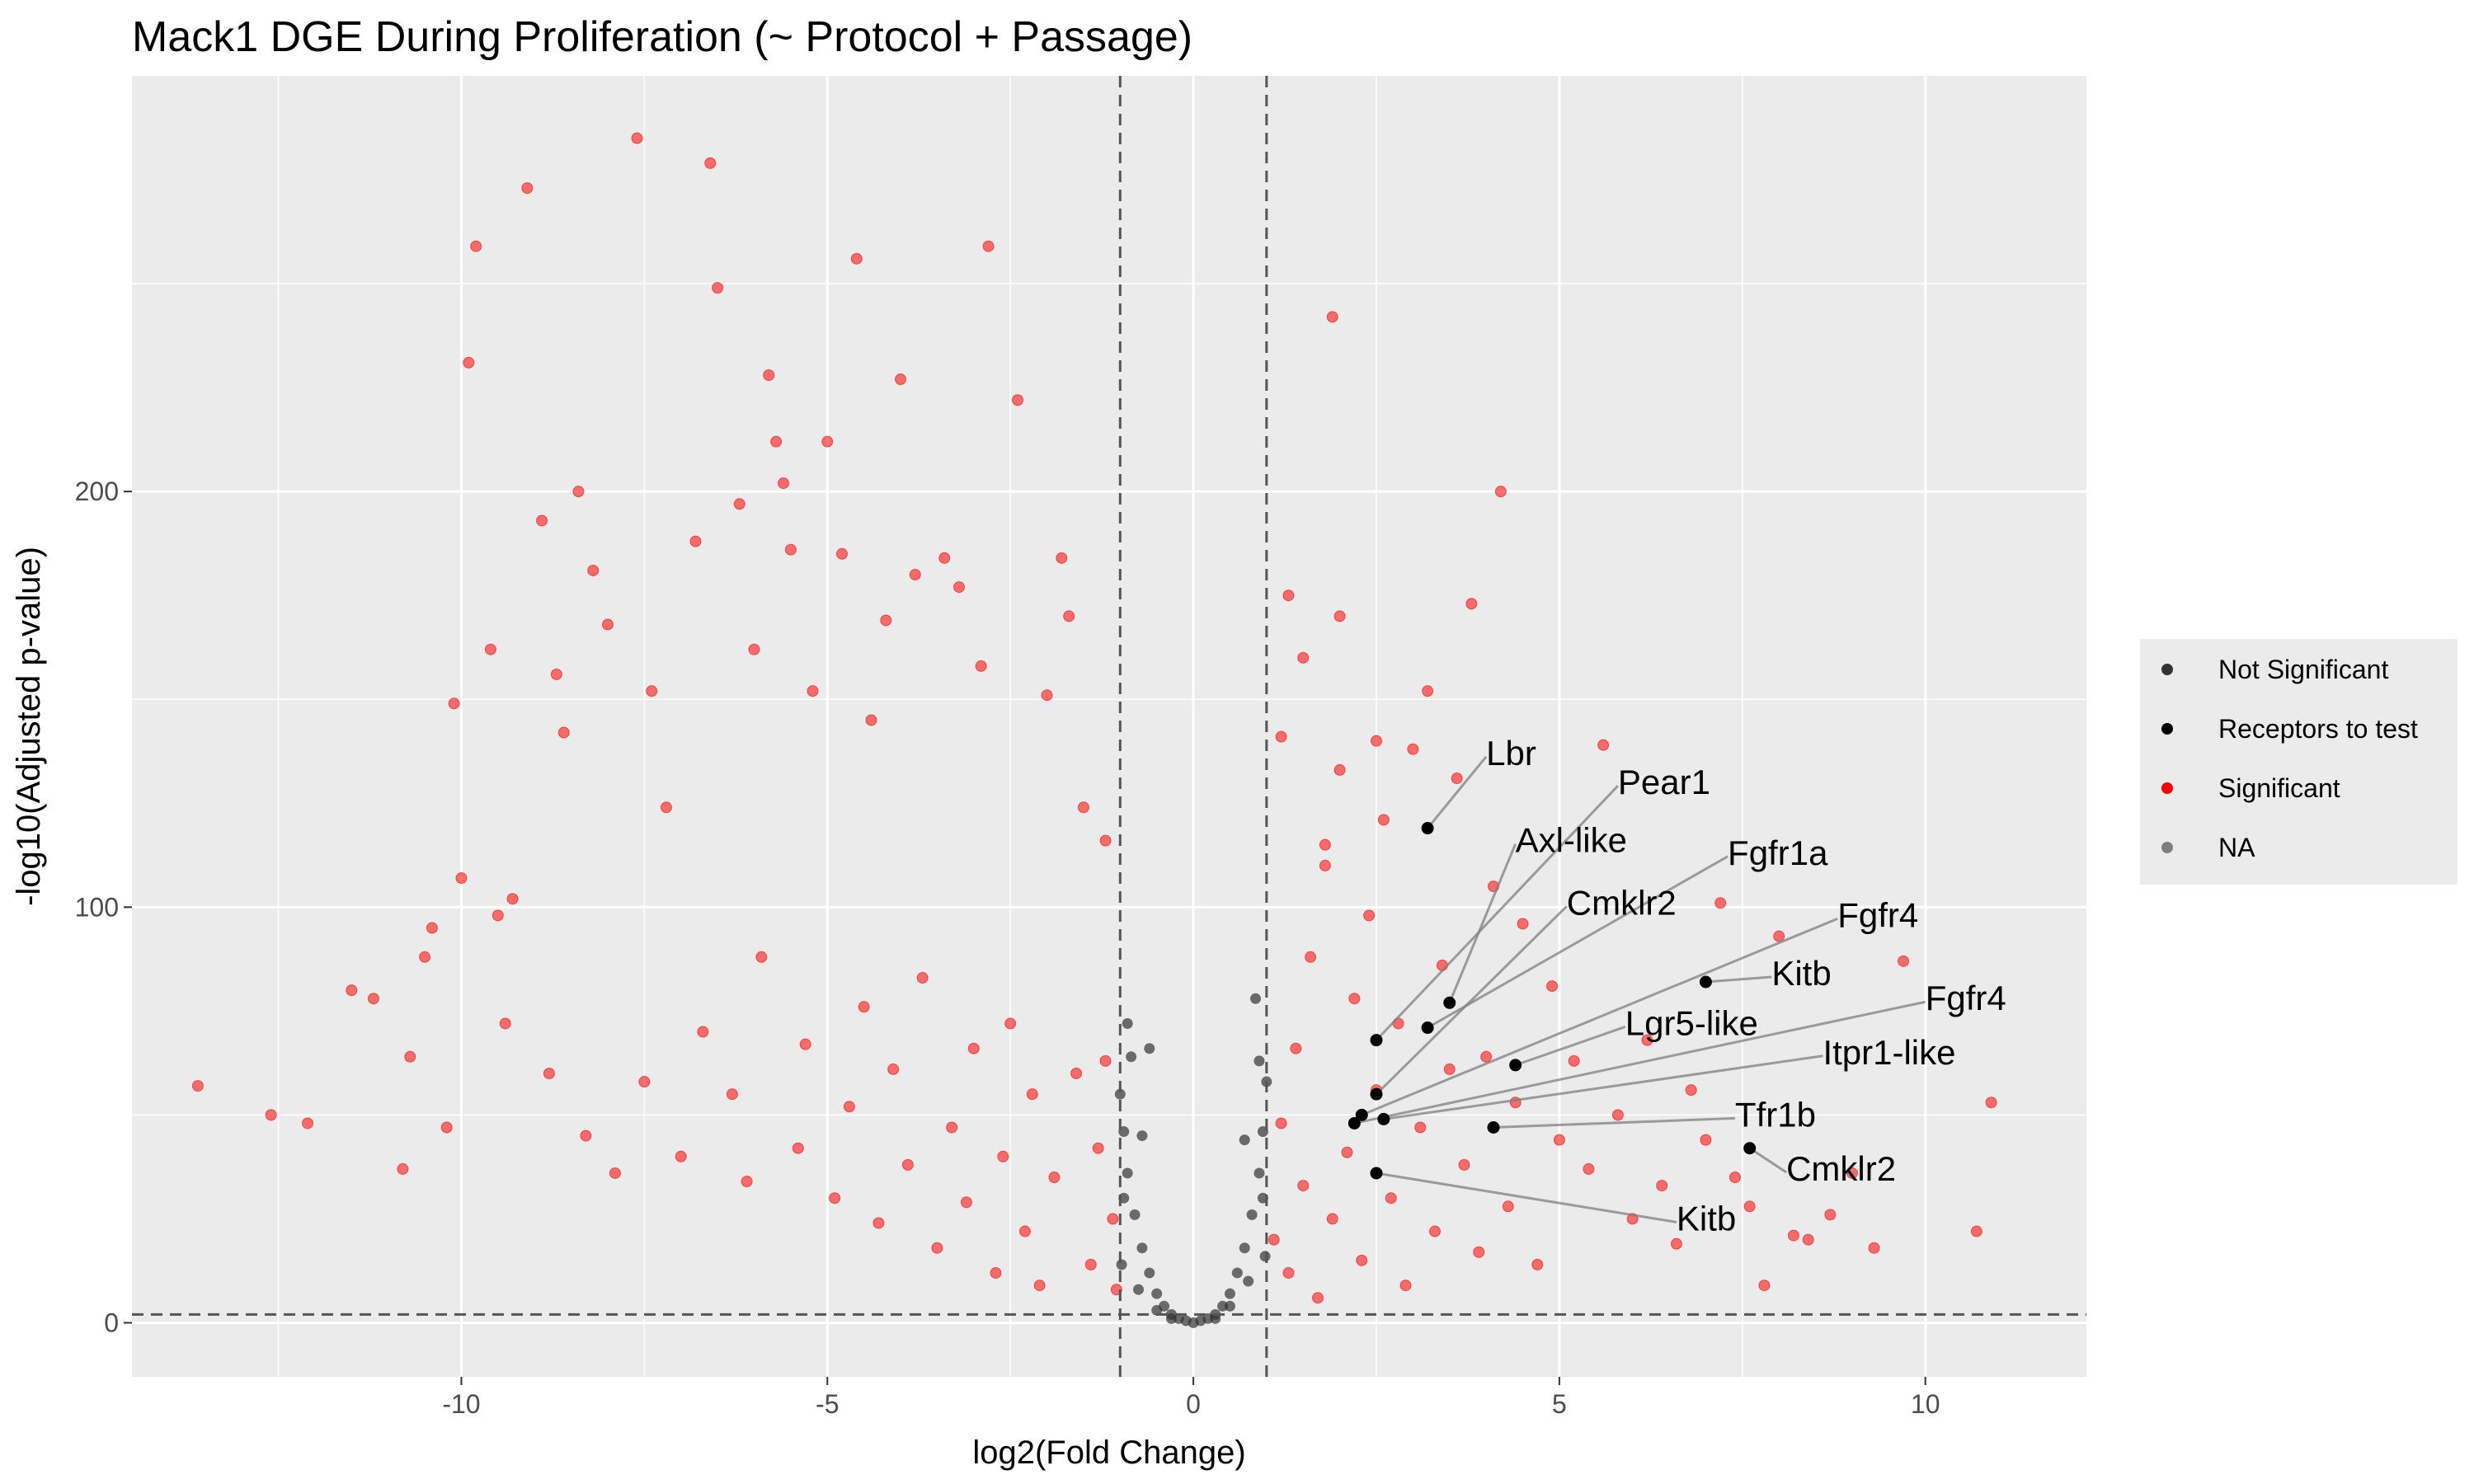  What do you see at coordinates (1691, 1022) in the screenshot?
I see `receptor-label: Lgr5-like` at bounding box center [1691, 1022].